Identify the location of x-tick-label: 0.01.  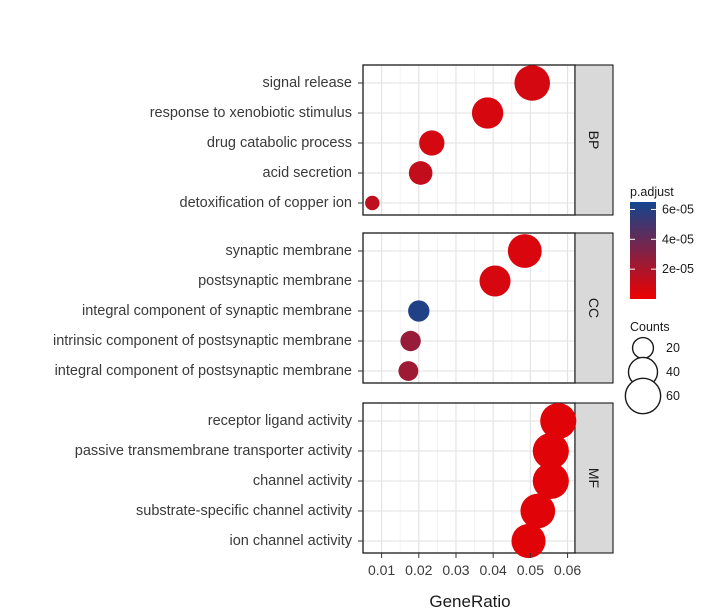
(381, 570).